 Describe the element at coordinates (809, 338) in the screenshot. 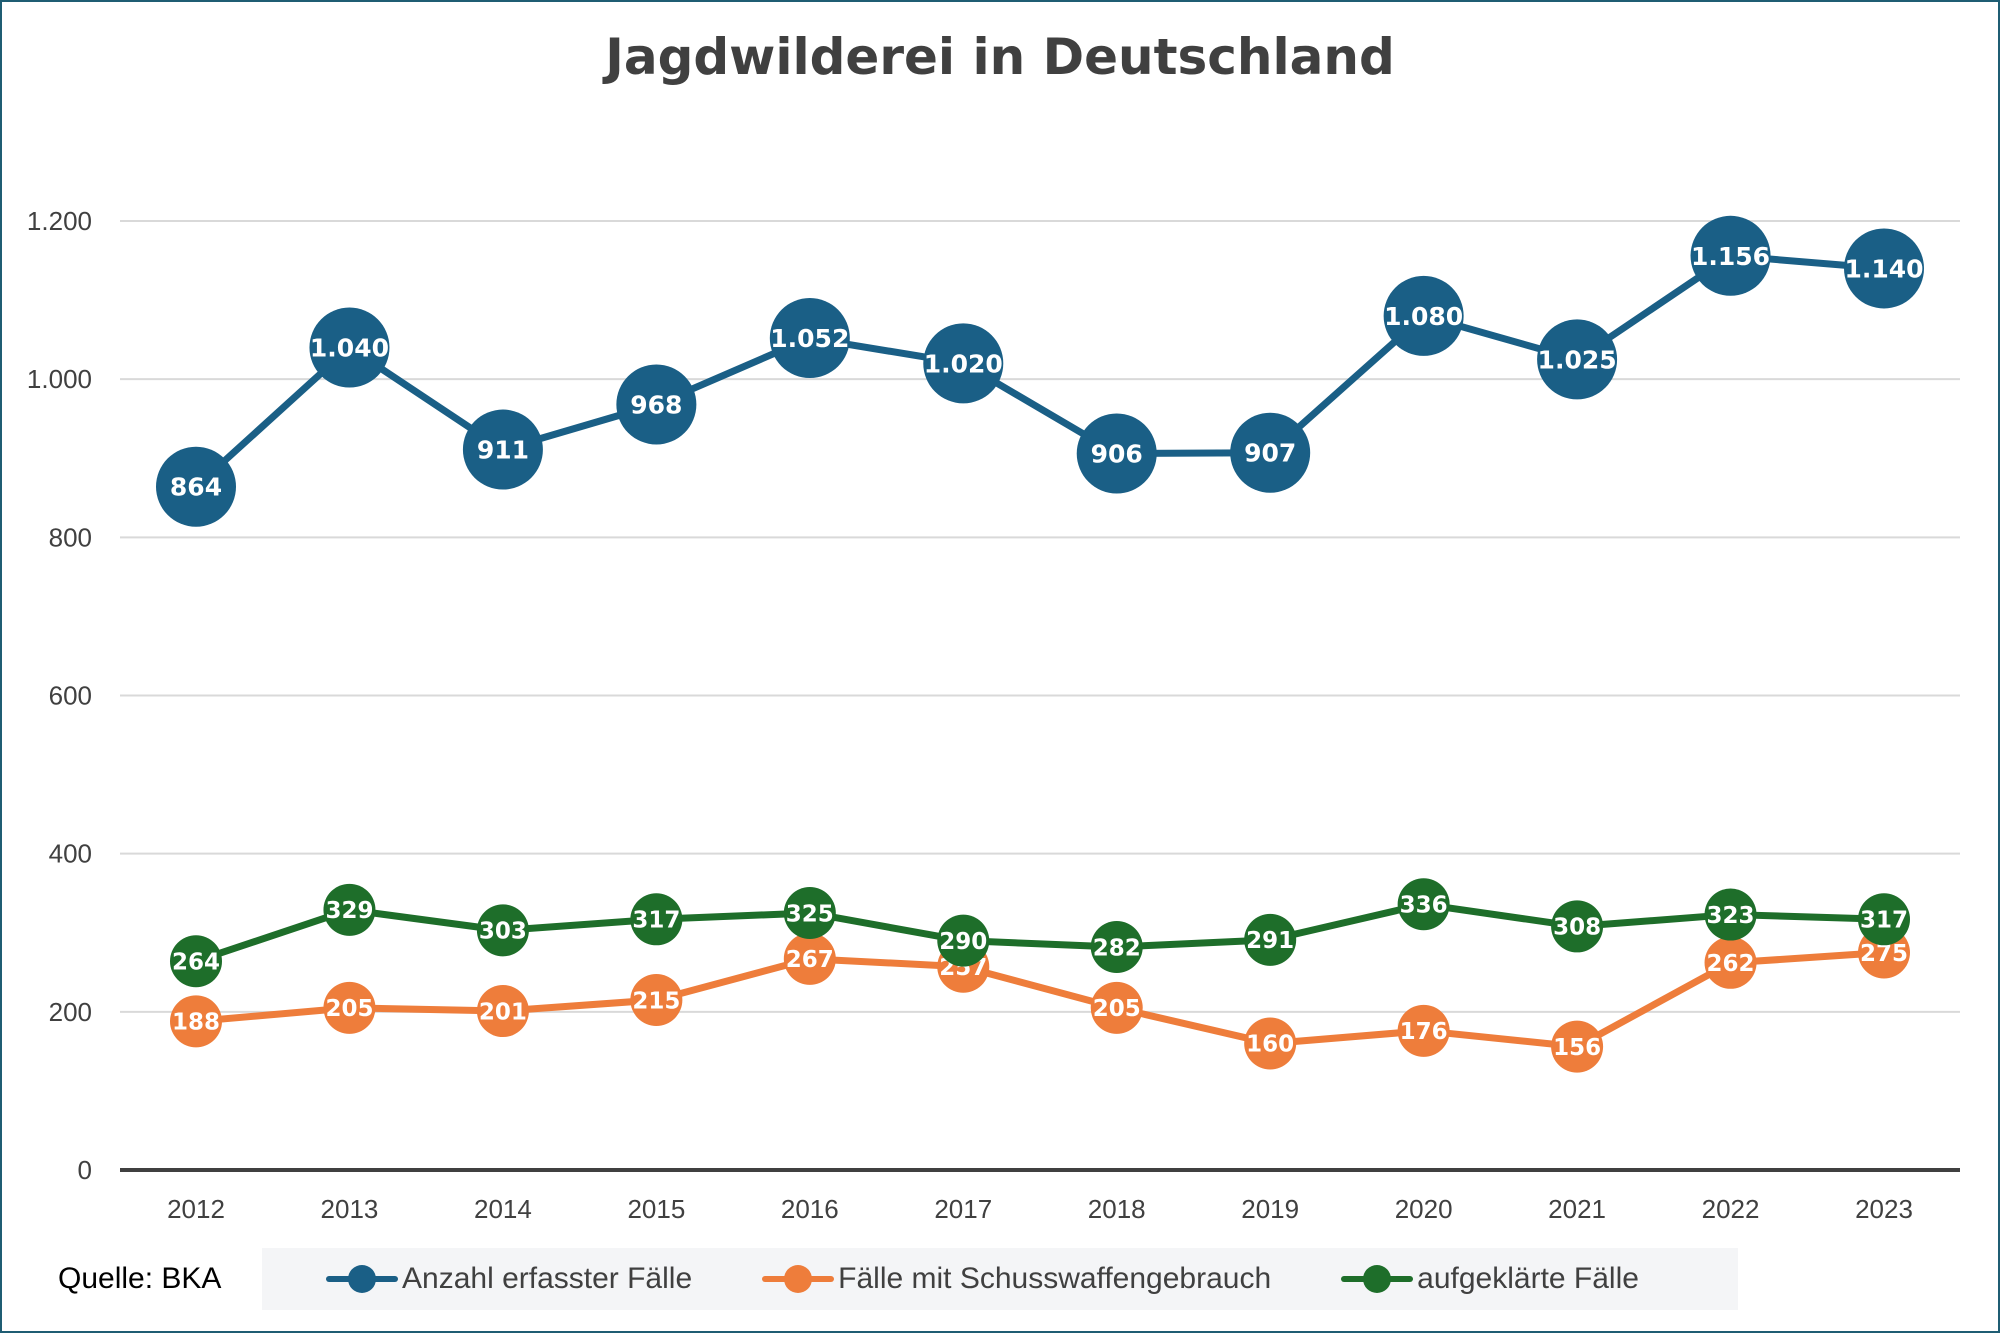

I see `data-label: 1.052` at that location.